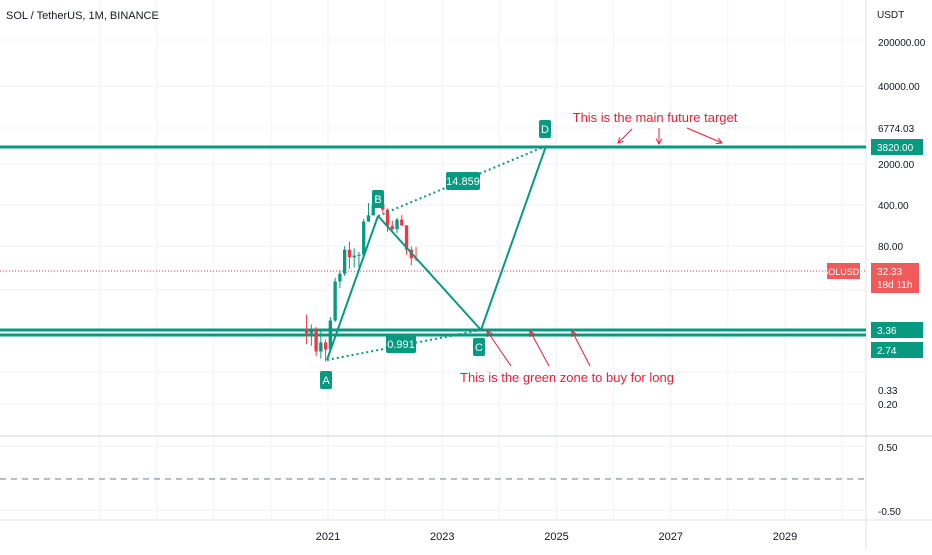 The height and width of the screenshot is (555, 932). Describe the element at coordinates (888, 405) in the screenshot. I see `price-axis-tick: 0.20` at that location.